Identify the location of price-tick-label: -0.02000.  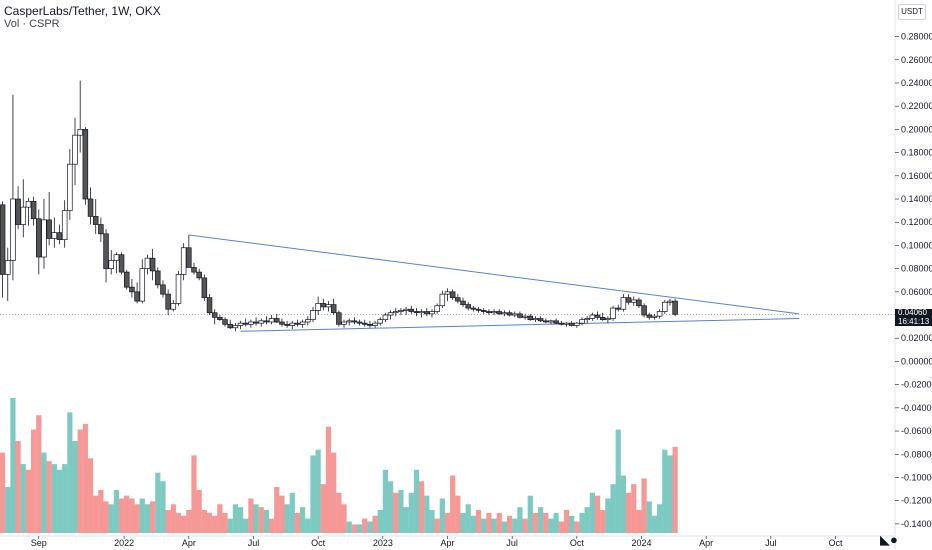
(916, 385).